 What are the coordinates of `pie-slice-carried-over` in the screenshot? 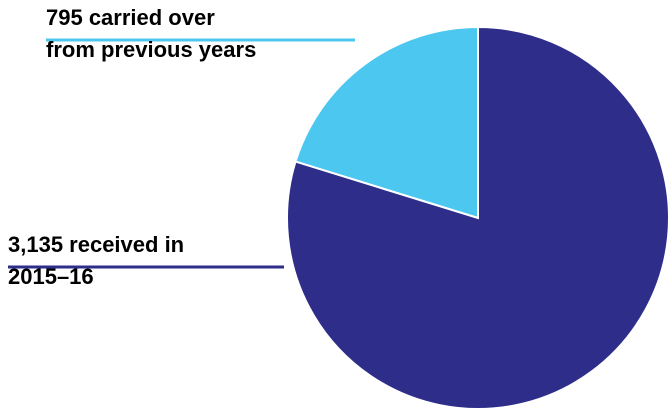 It's located at (386, 122).